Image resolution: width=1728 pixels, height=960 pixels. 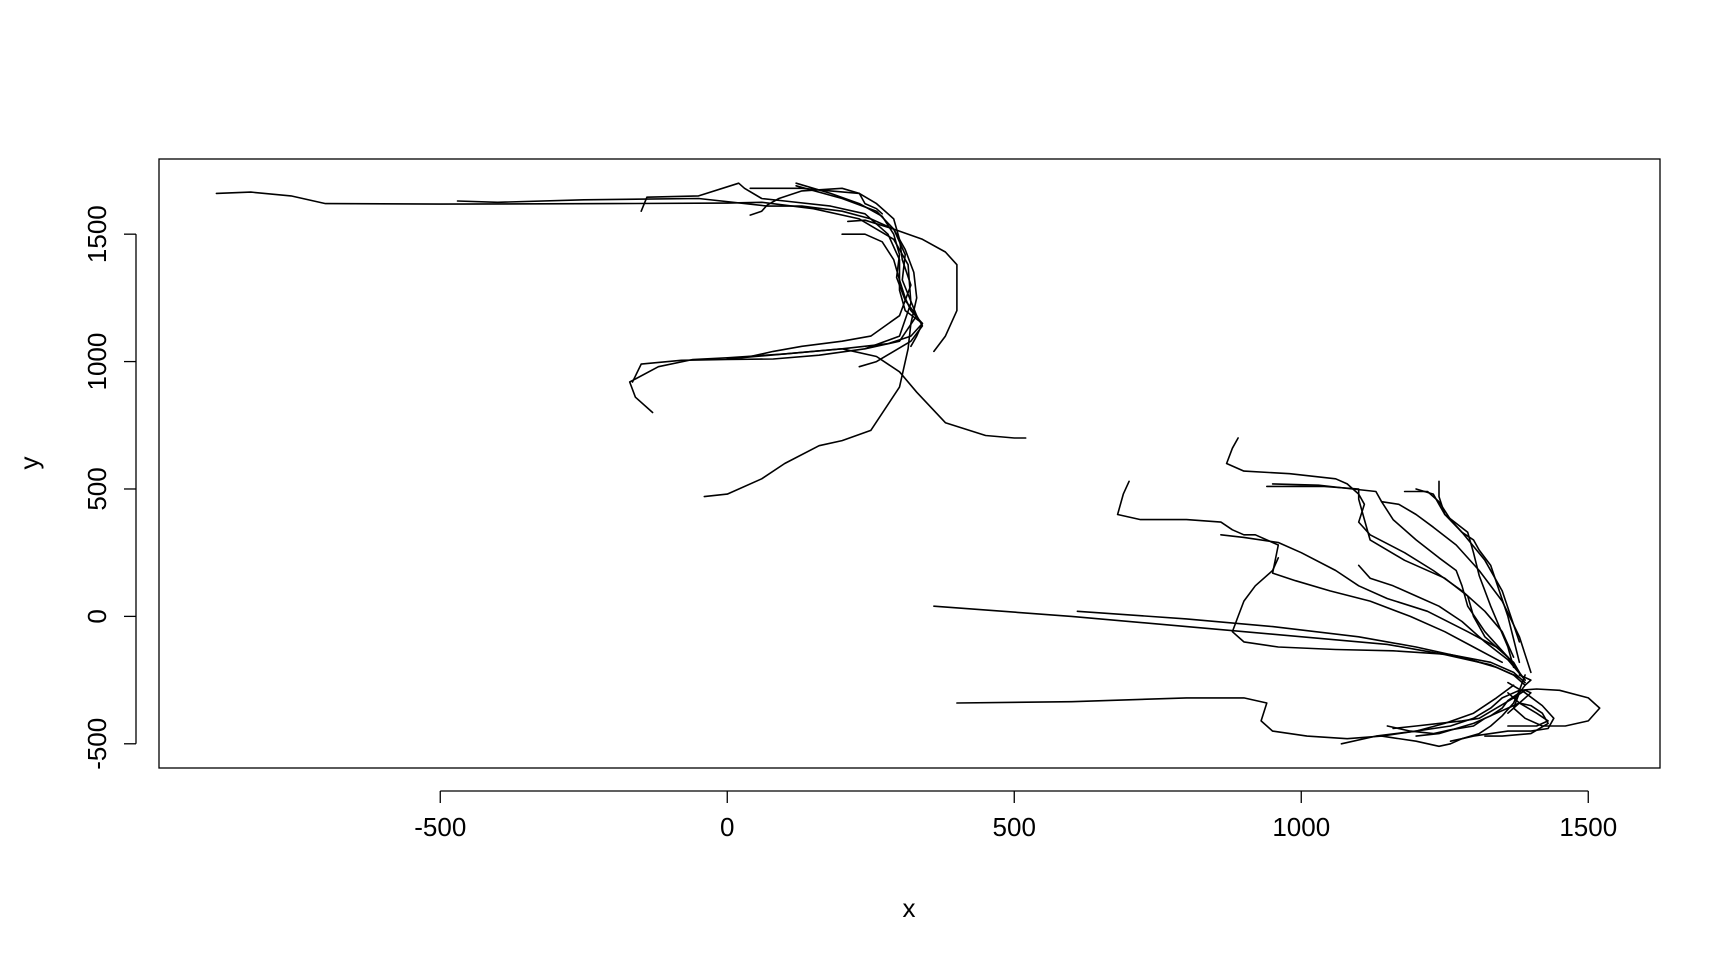 I want to click on y-tick-label: 1500, so click(x=97, y=234).